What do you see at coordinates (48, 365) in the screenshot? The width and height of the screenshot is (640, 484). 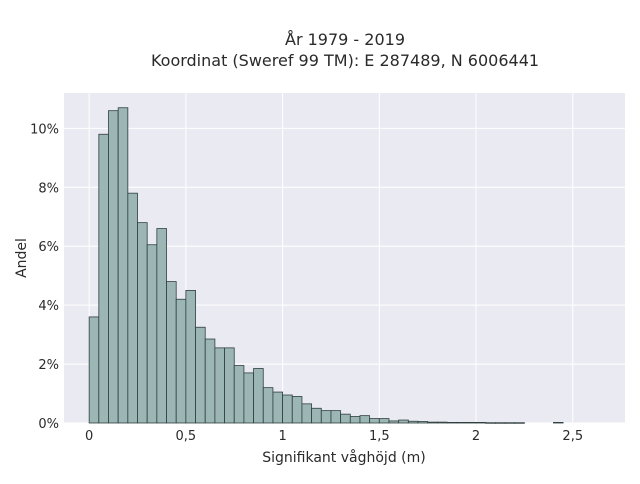 I see `y-tick-label: 2%` at bounding box center [48, 365].